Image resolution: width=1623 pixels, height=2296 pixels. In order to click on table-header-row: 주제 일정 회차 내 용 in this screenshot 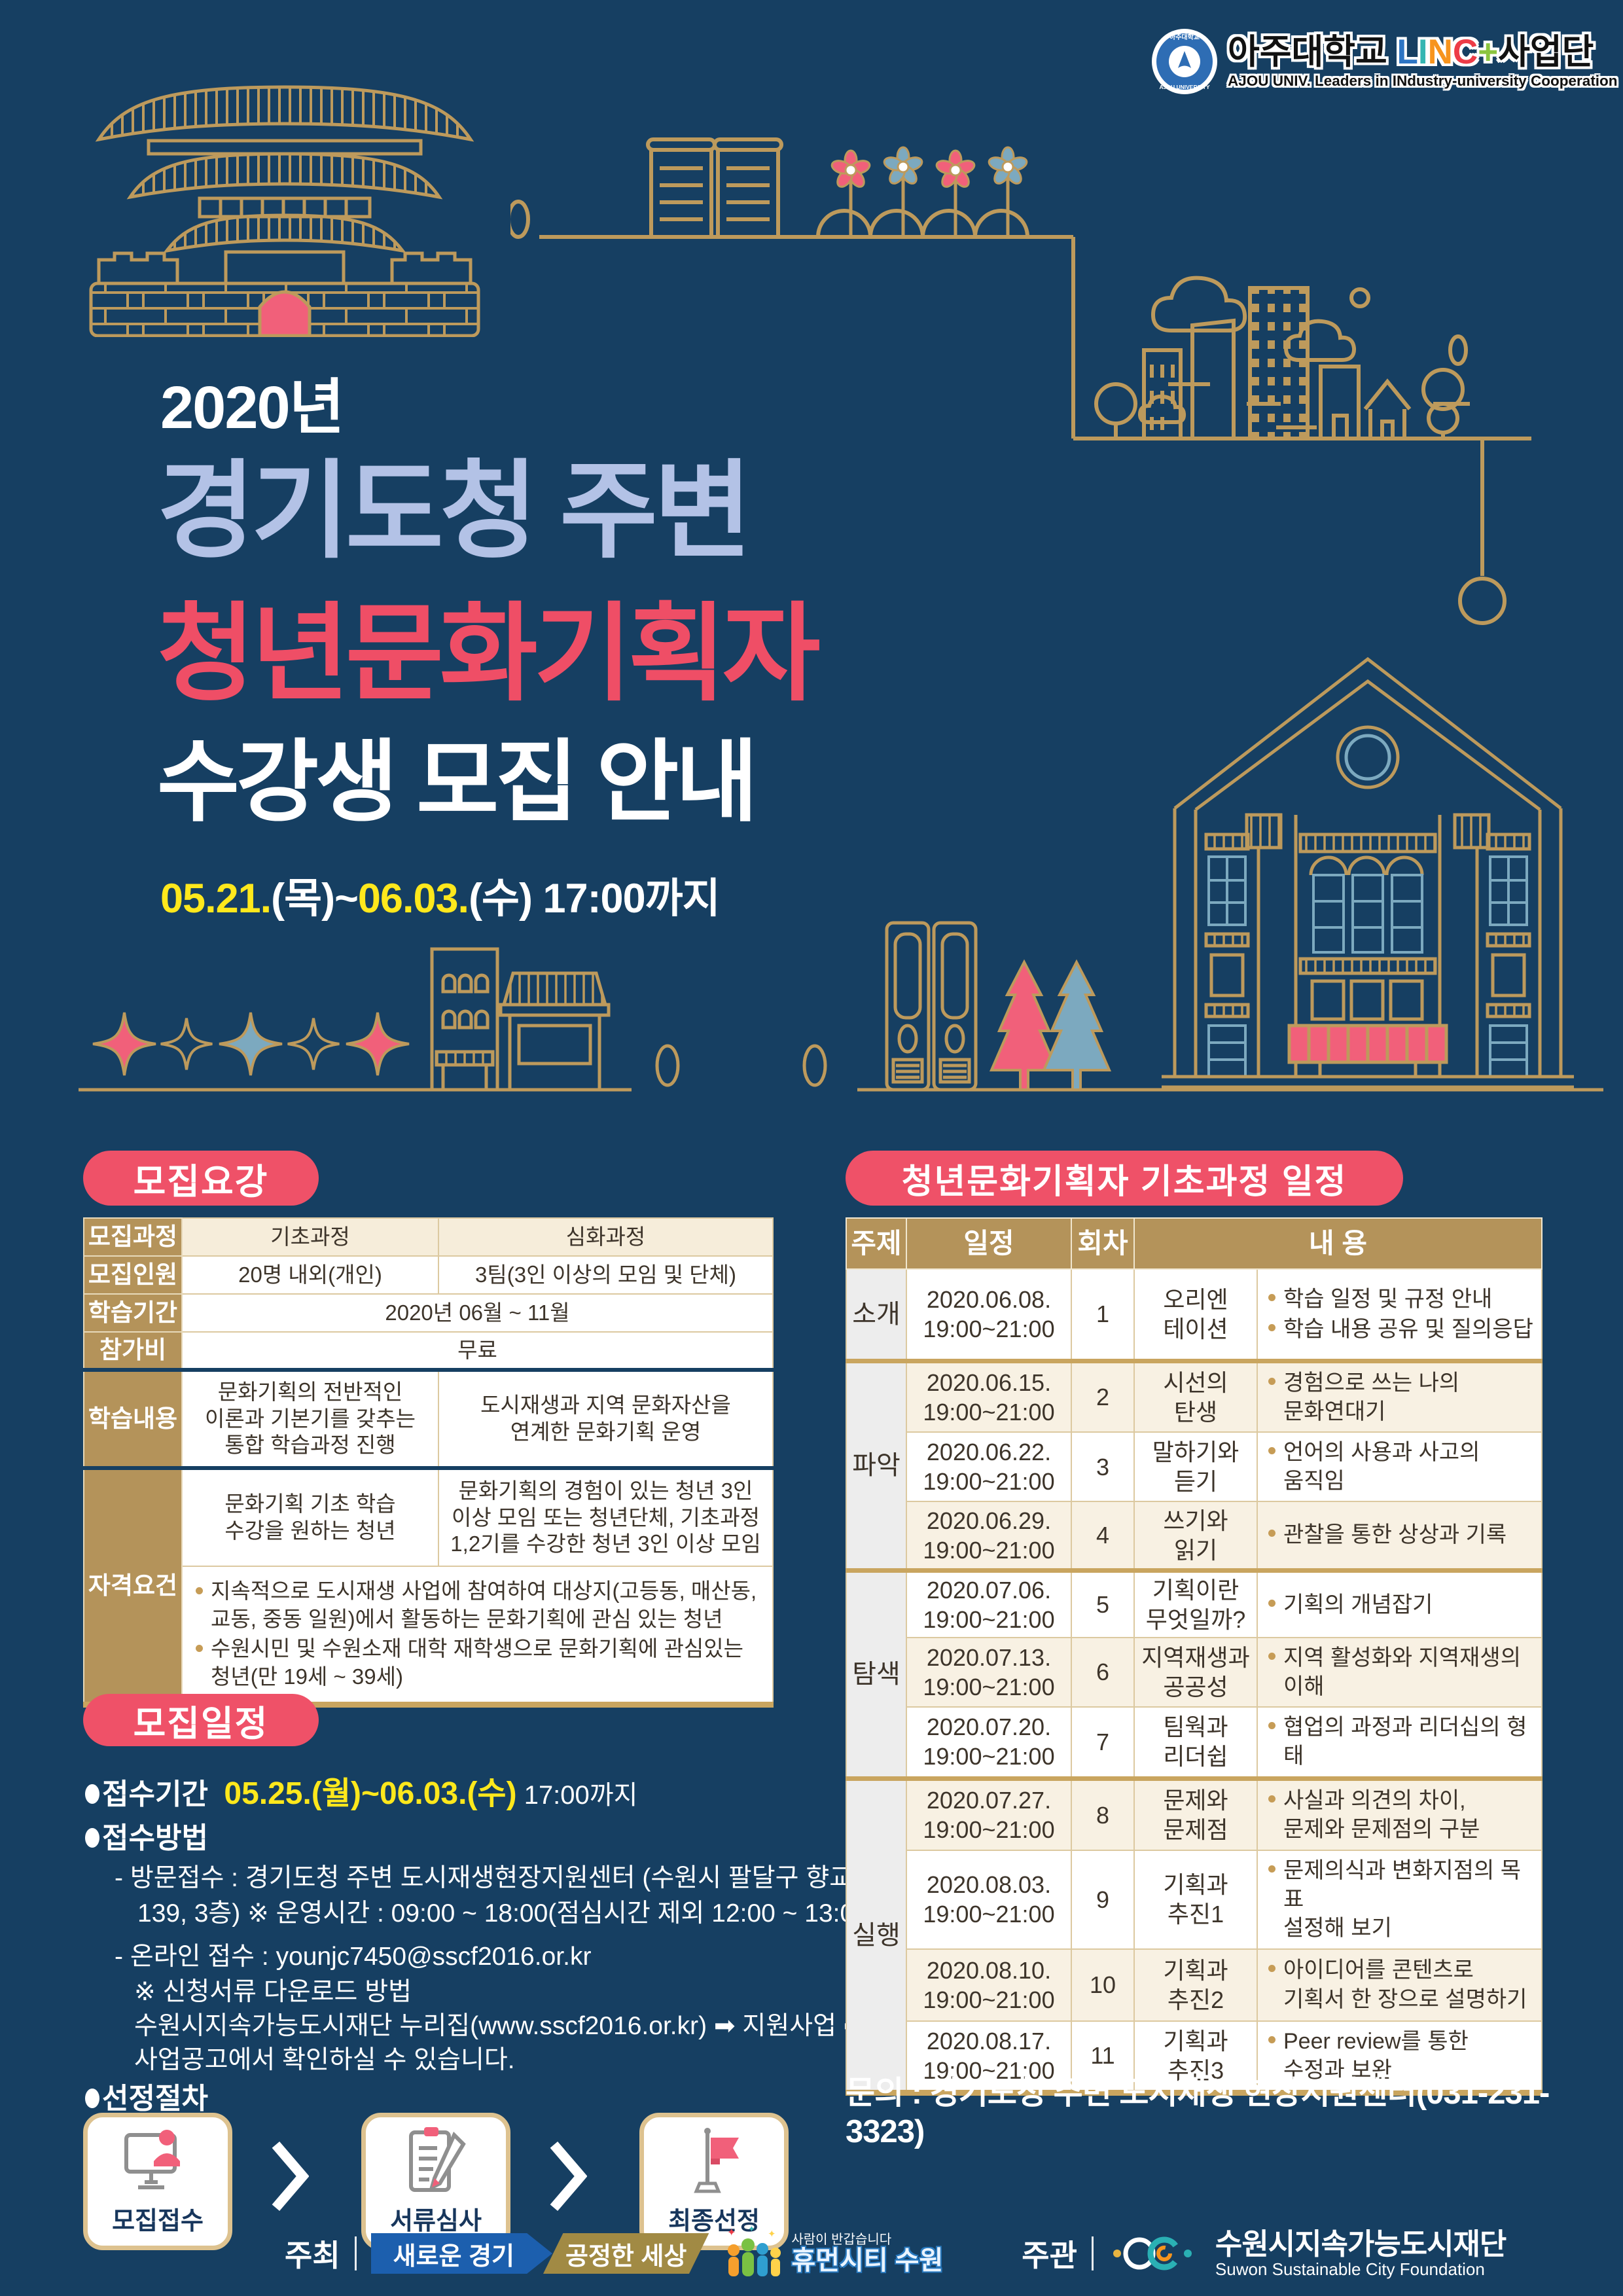, I will do `click(1194, 1243)`.